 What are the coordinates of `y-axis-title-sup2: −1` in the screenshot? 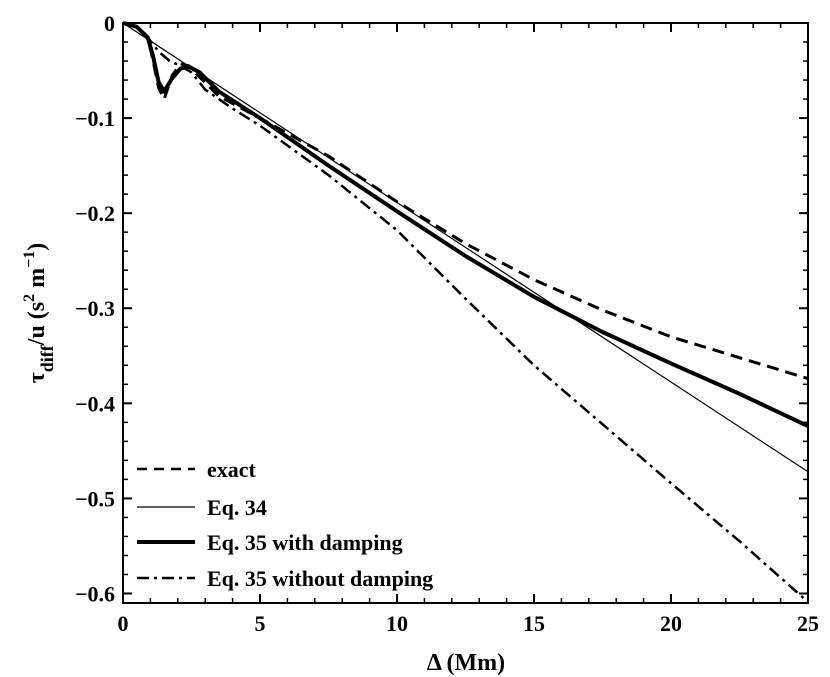 It's located at (29, 259).